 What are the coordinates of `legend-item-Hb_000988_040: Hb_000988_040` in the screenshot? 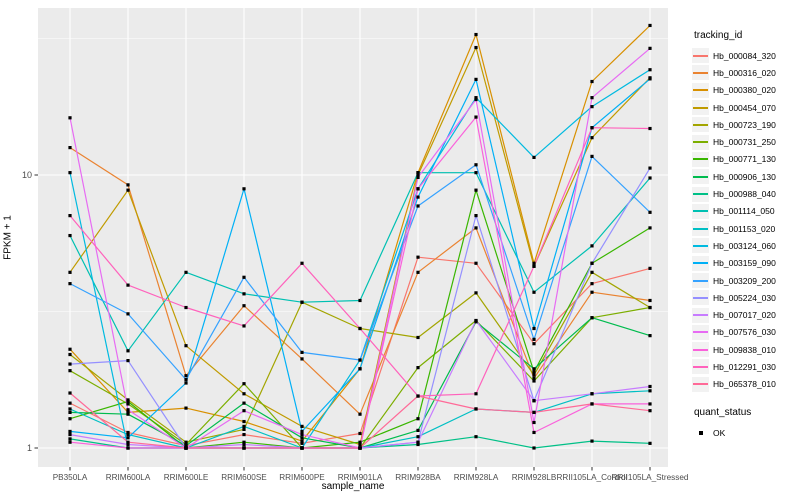 It's located at (746, 193).